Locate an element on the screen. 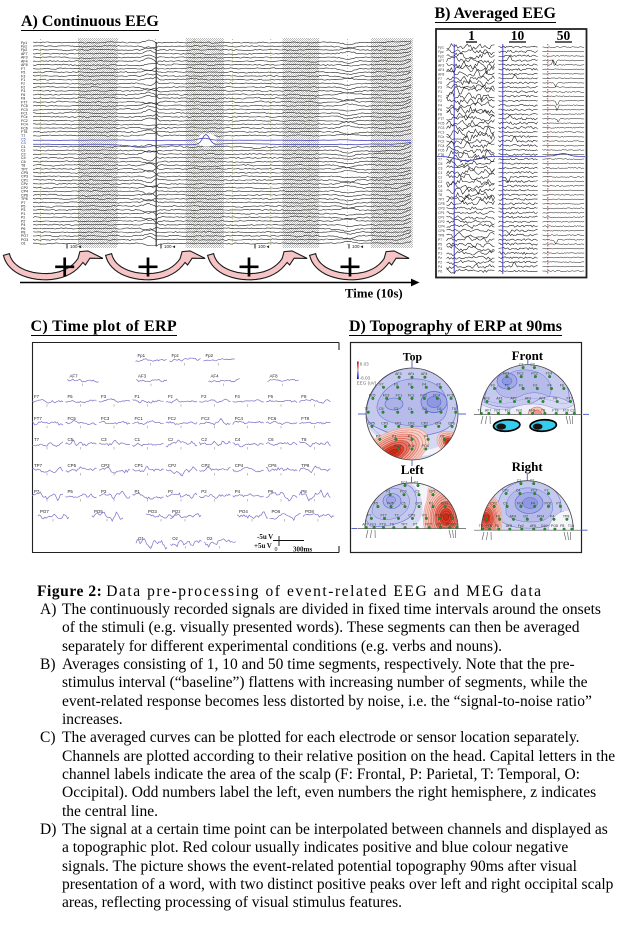 This screenshot has height=945, width=630. svg-text: P4 is located at coordinates (426, 436).